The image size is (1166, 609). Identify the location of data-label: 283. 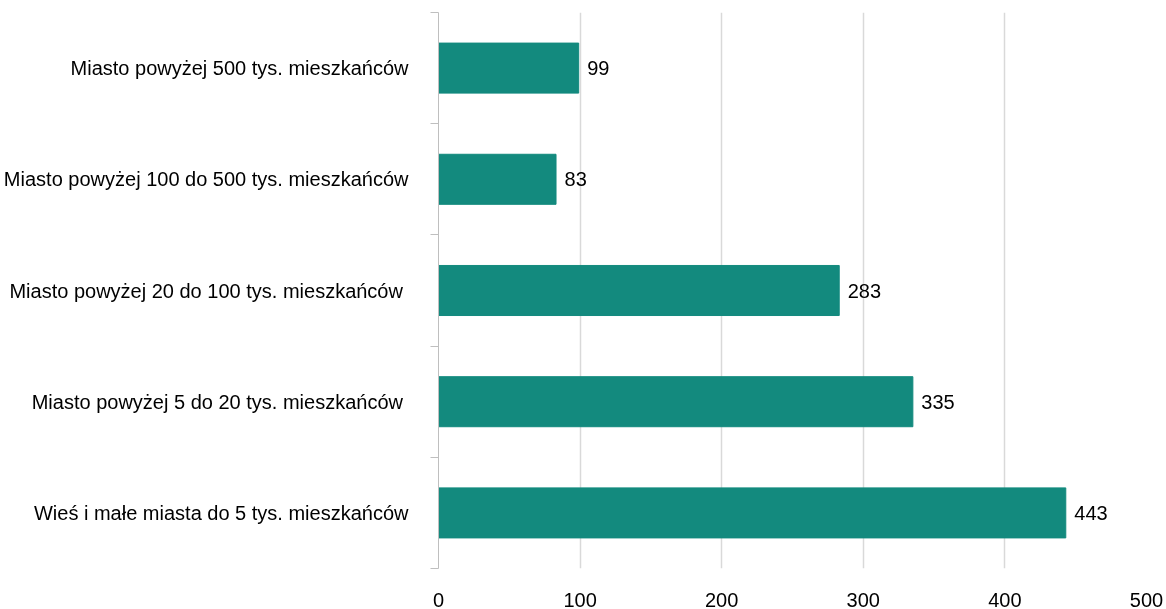
(864, 290).